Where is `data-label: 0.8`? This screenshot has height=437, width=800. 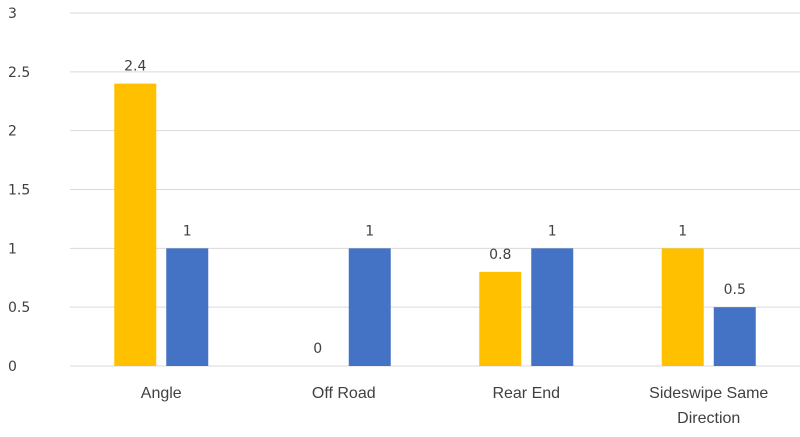 data-label: 0.8 is located at coordinates (500, 255).